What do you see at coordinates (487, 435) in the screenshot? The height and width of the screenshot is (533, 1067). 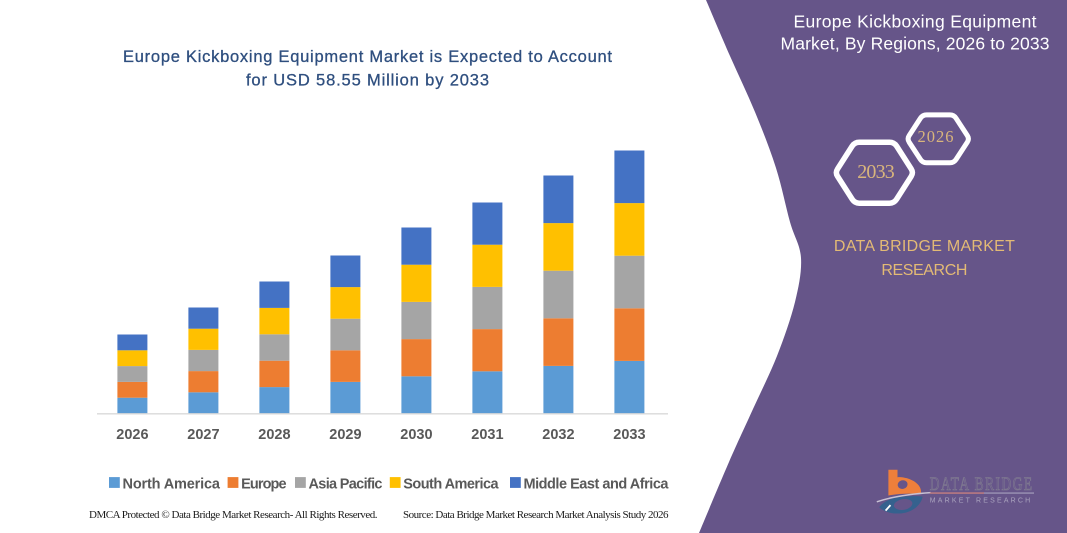 I see `svg-text: 2031` at bounding box center [487, 435].